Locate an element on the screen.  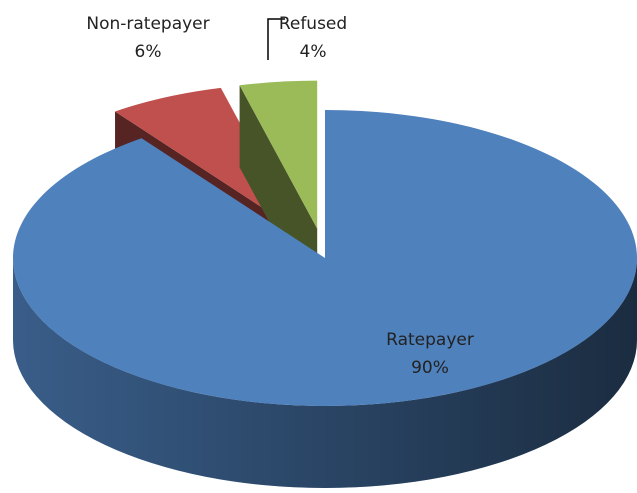
leader-line is located at coordinates (276, 39).